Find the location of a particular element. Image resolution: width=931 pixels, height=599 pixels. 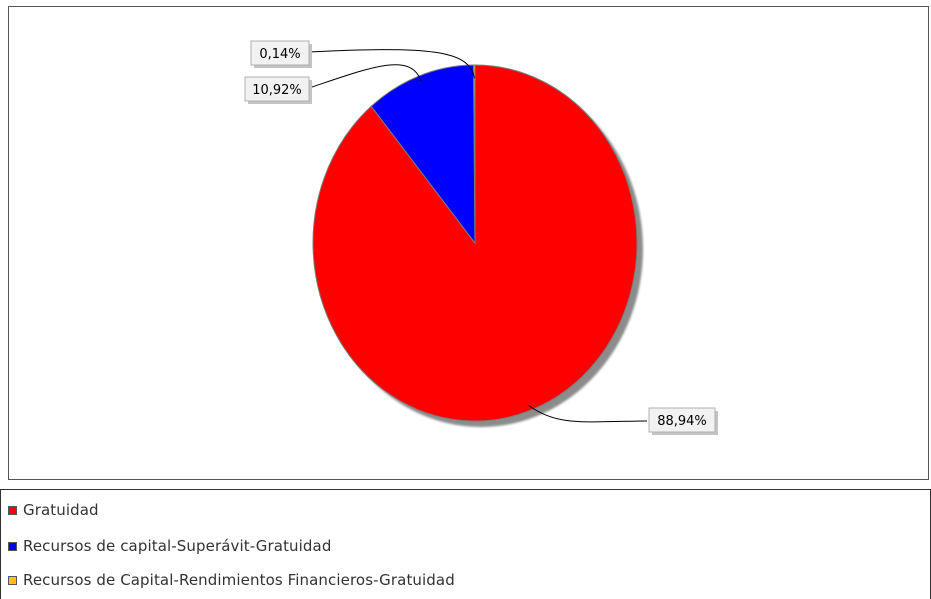

slice-label: 0,14% is located at coordinates (281, 54).